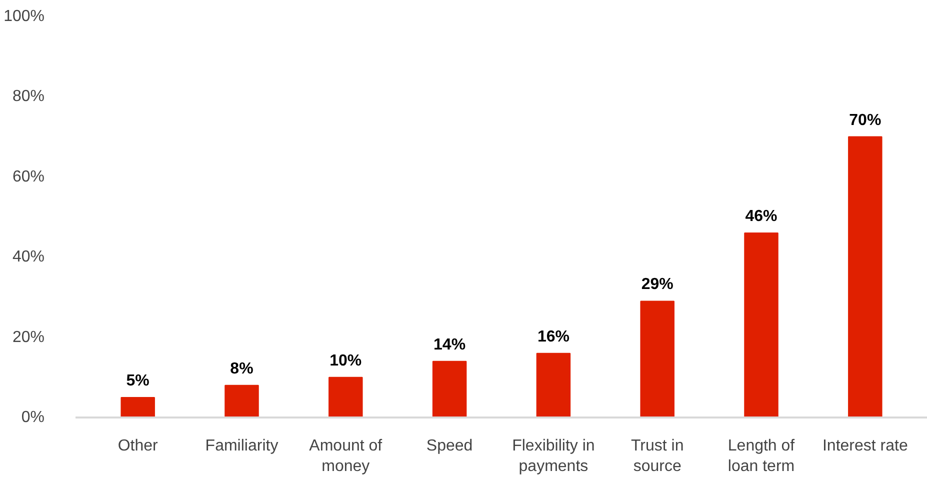 The image size is (927, 477). Describe the element at coordinates (28, 177) in the screenshot. I see `y-tick-label: 60%` at that location.